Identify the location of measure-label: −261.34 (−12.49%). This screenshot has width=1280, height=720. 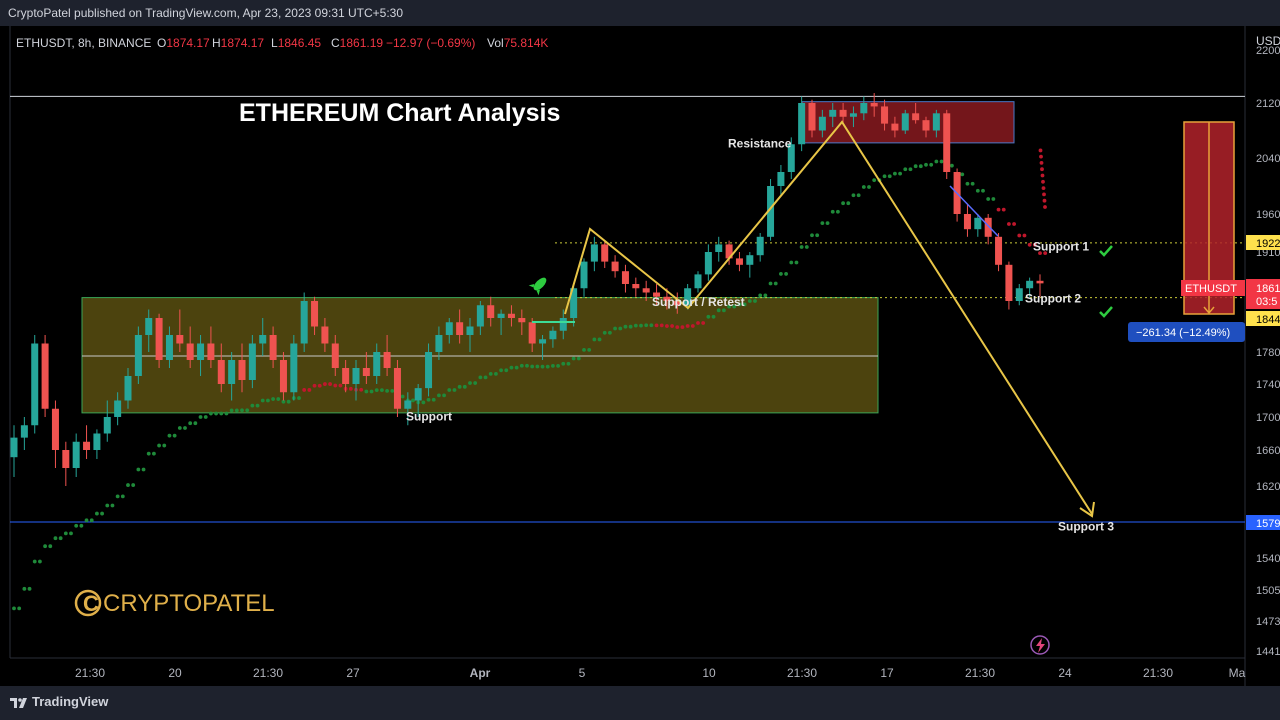
(1183, 333).